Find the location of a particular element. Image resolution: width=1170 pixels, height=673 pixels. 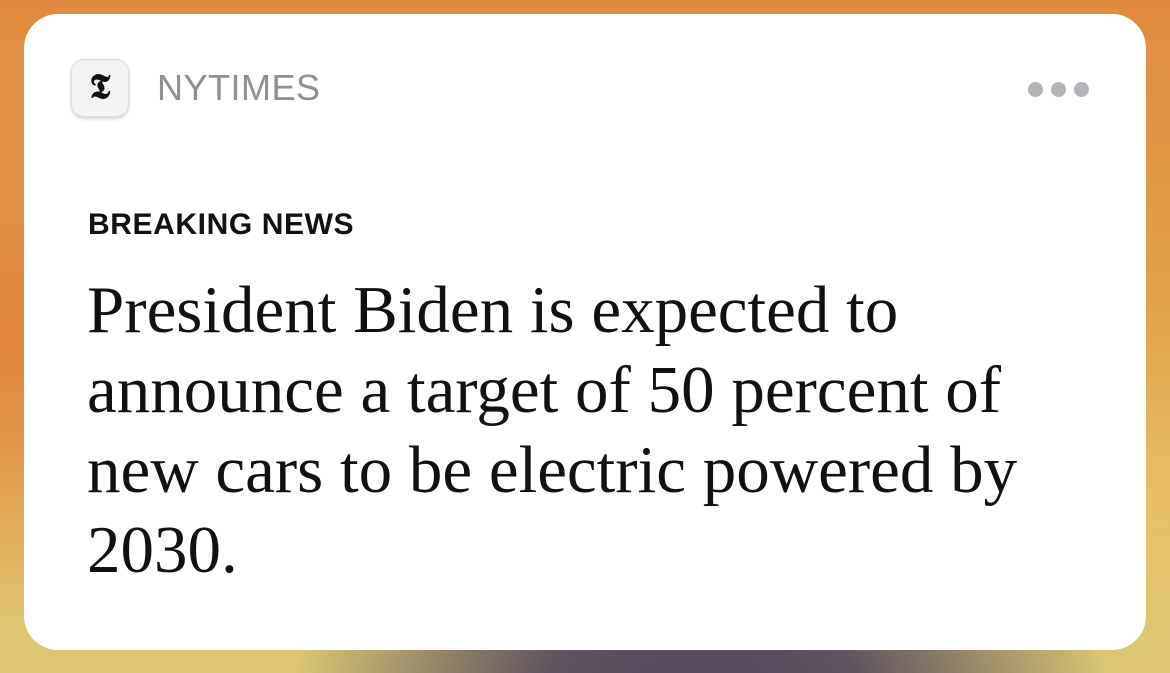

app-name: NYTIMES is located at coordinates (239, 87).